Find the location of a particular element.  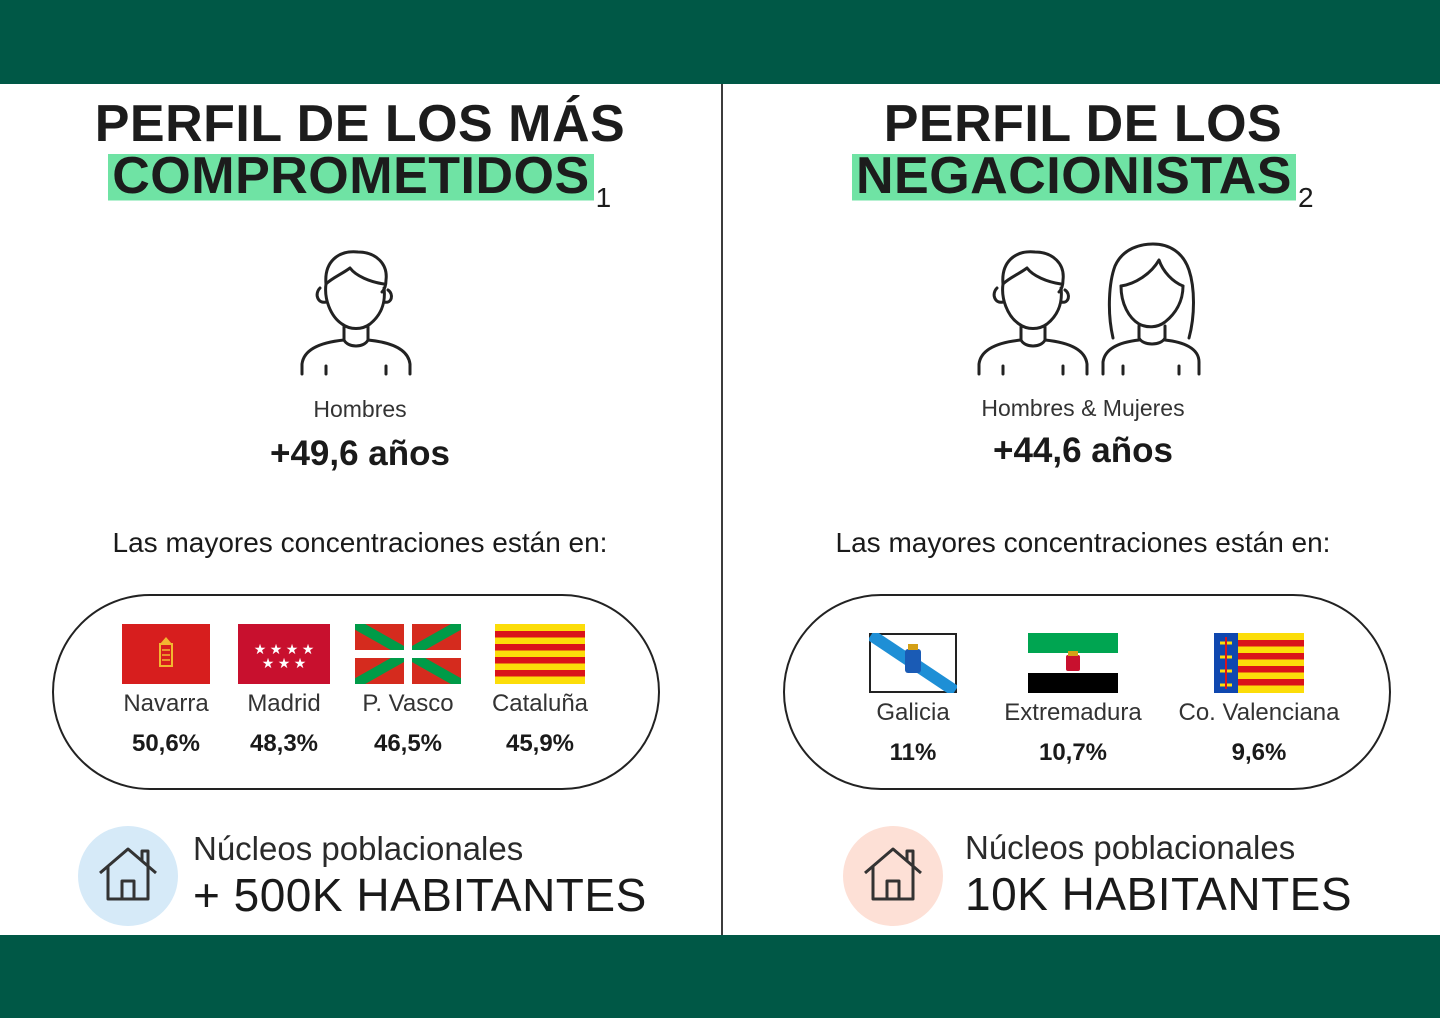

region-name: Cataluña is located at coordinates (540, 703).